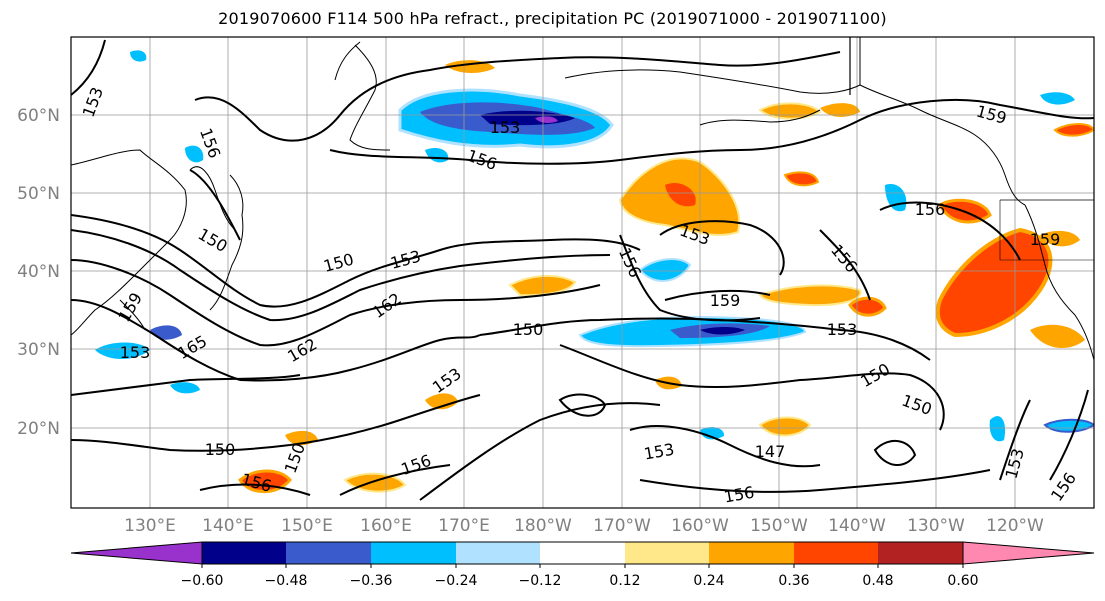  I want to click on colorbar-tick-label: −0.12, so click(540, 581).